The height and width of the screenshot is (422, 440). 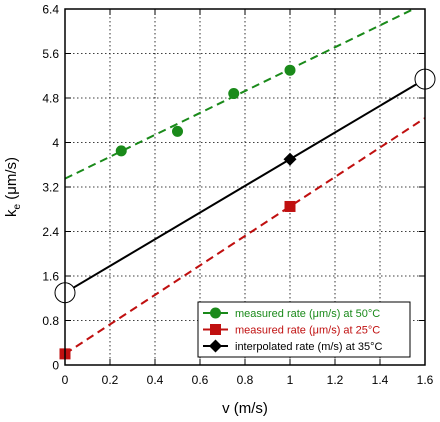 What do you see at coordinates (11, 213) in the screenshot?
I see `y-axis-label-main: k` at bounding box center [11, 213].